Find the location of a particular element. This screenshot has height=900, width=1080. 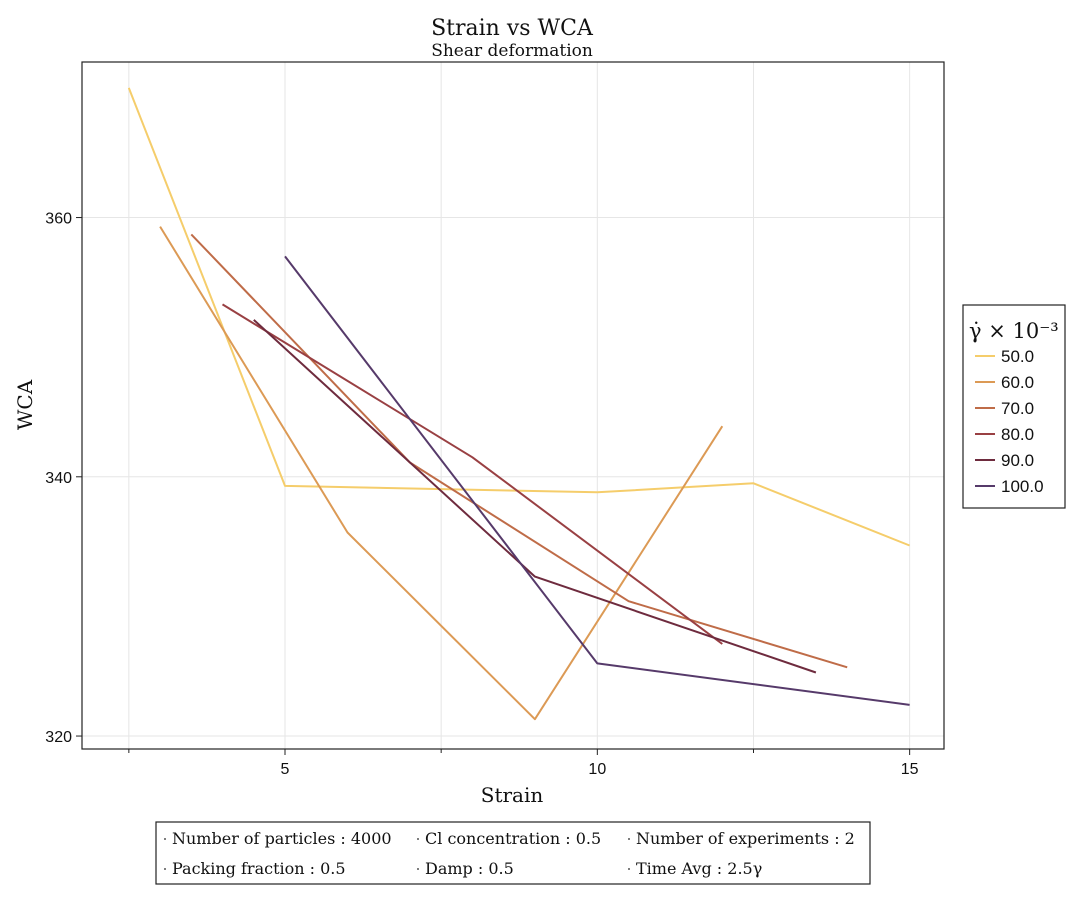

info-item: Damp : 0.5 is located at coordinates (469, 868).